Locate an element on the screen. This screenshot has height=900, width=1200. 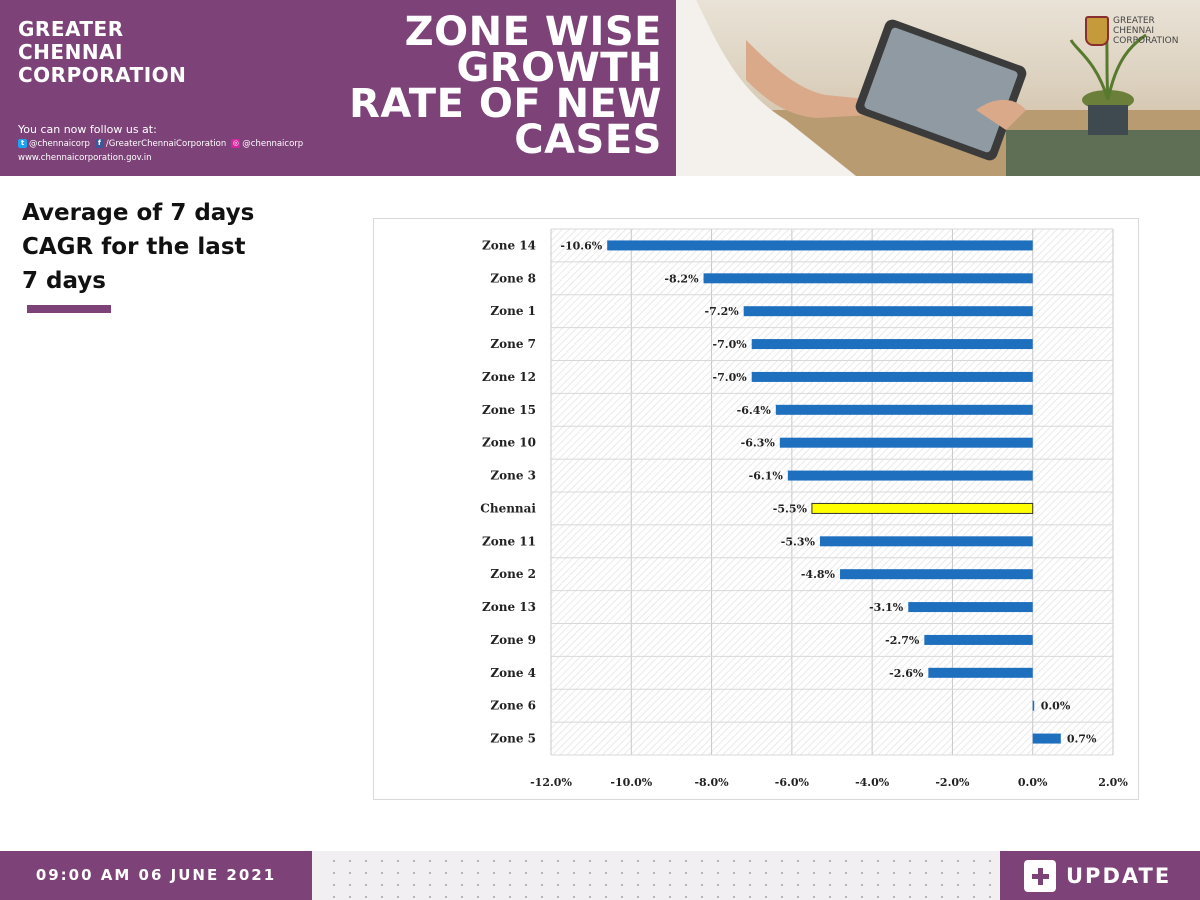
data-label: 0.0% is located at coordinates (1056, 706).